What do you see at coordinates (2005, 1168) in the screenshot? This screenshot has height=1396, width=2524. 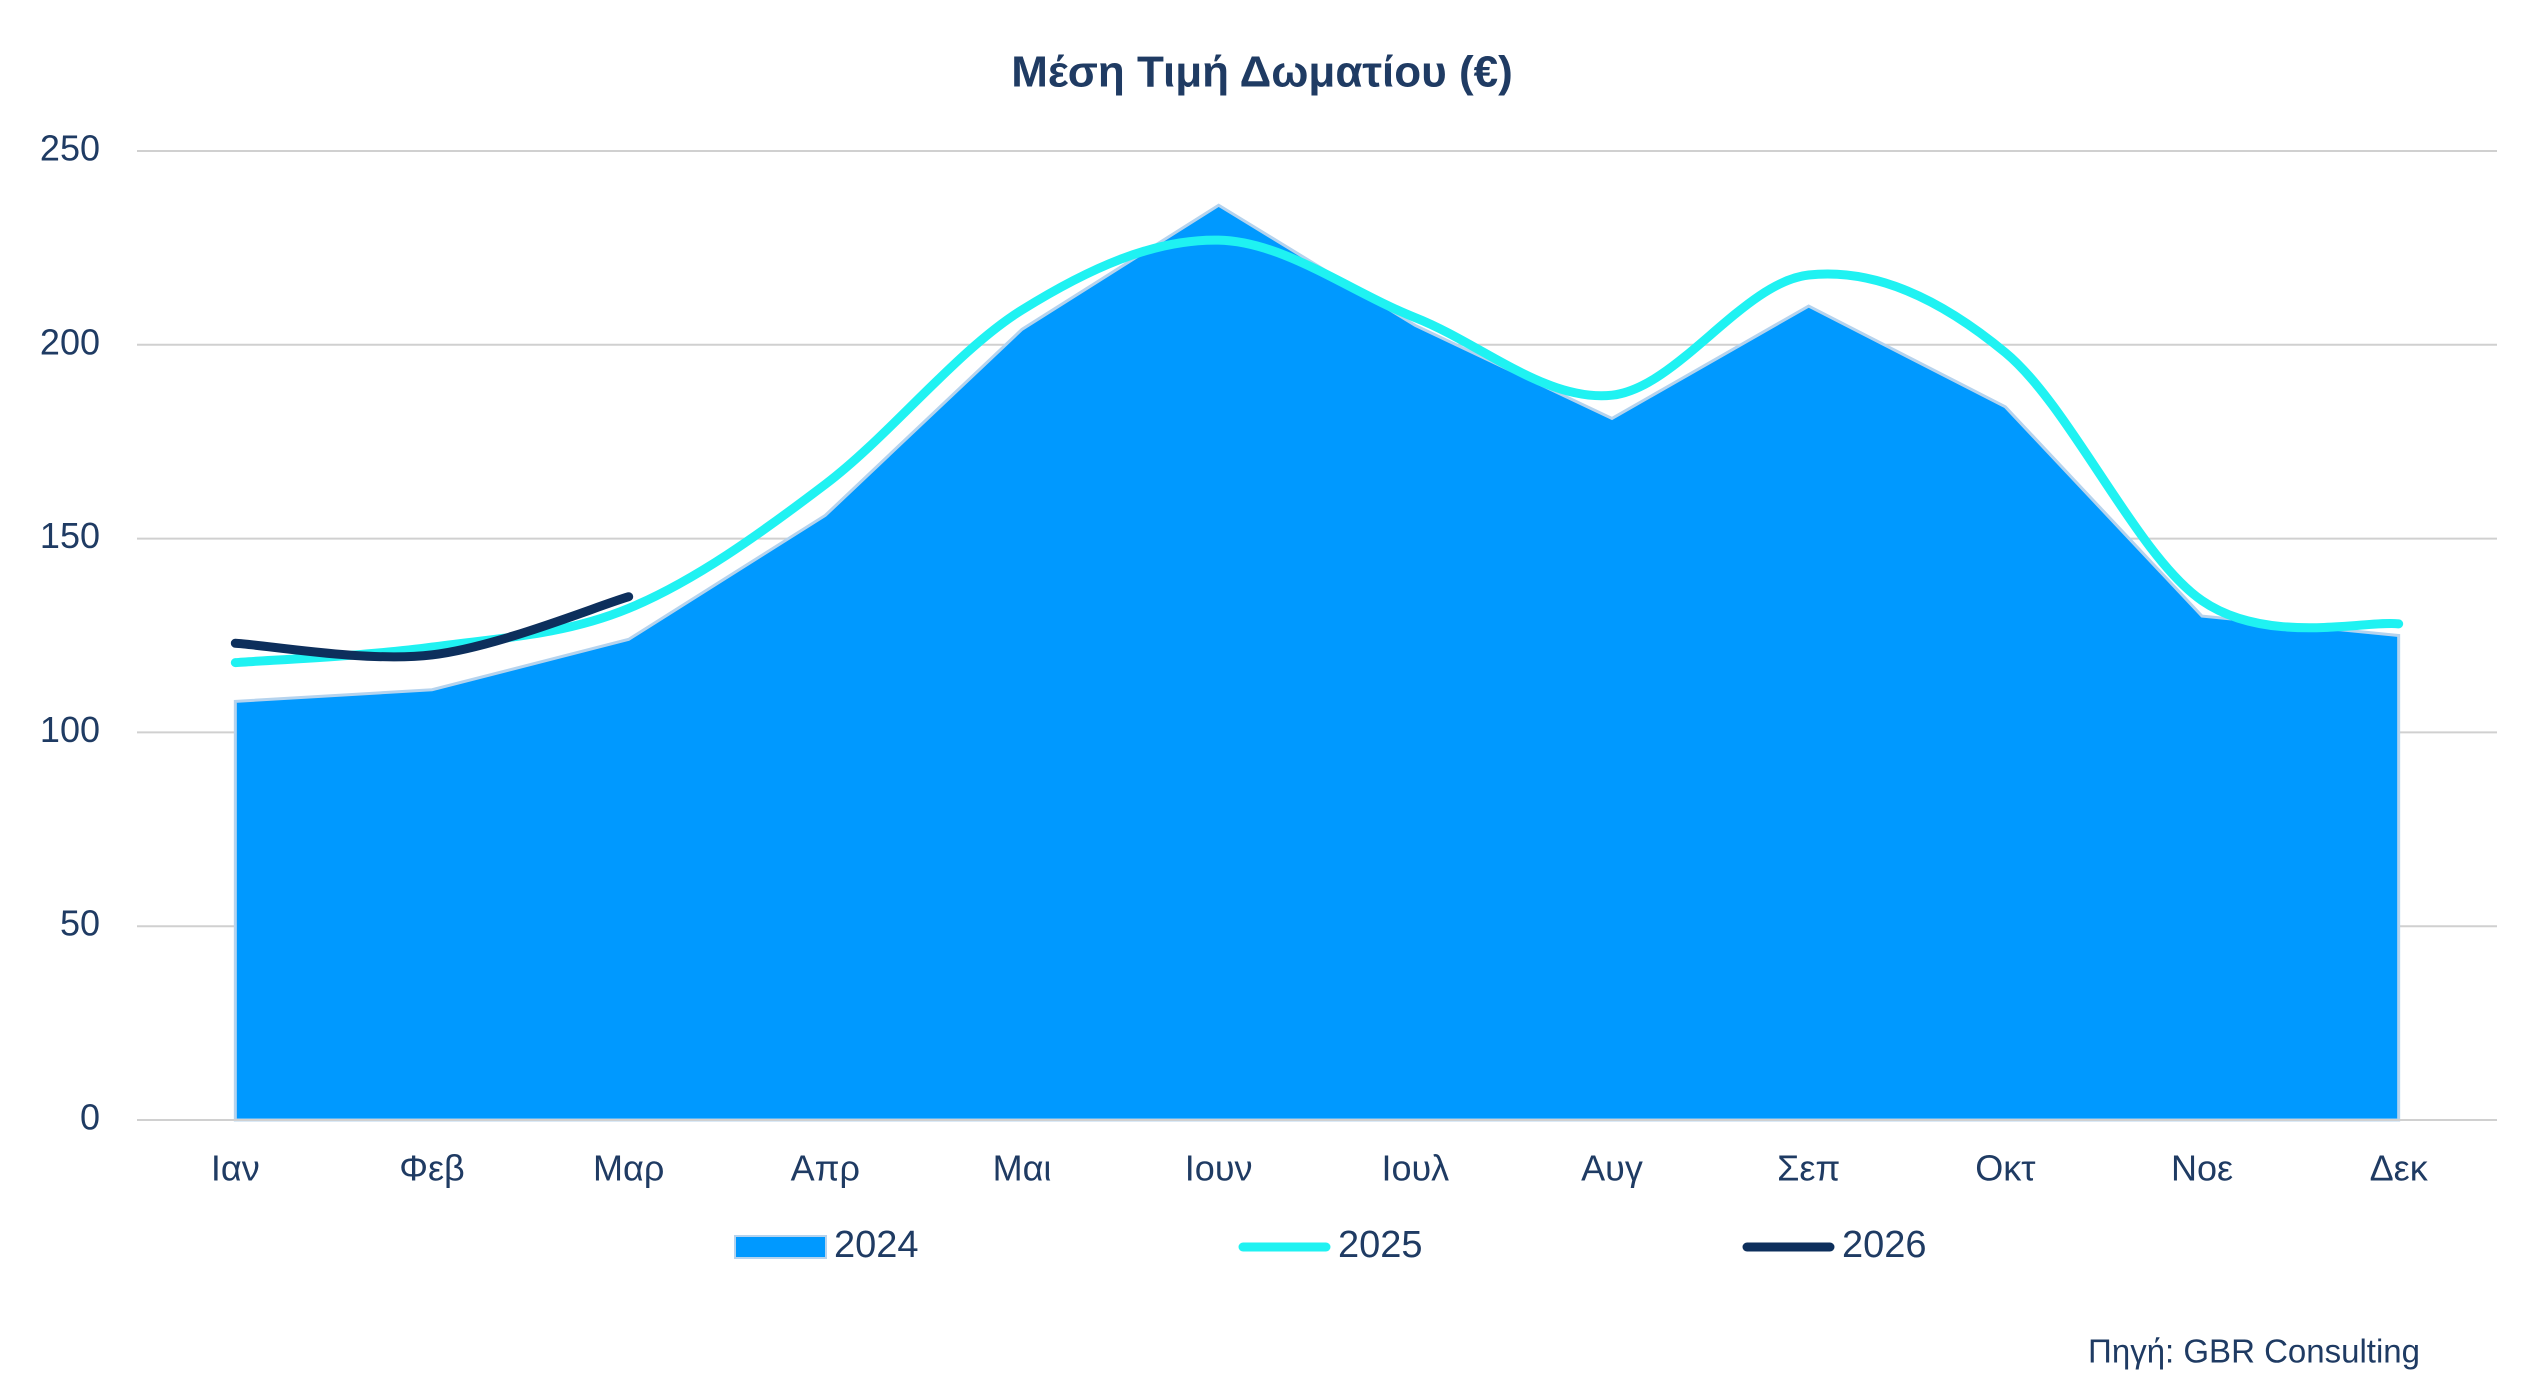 I see `x-tick-label: Οκτ` at bounding box center [2005, 1168].